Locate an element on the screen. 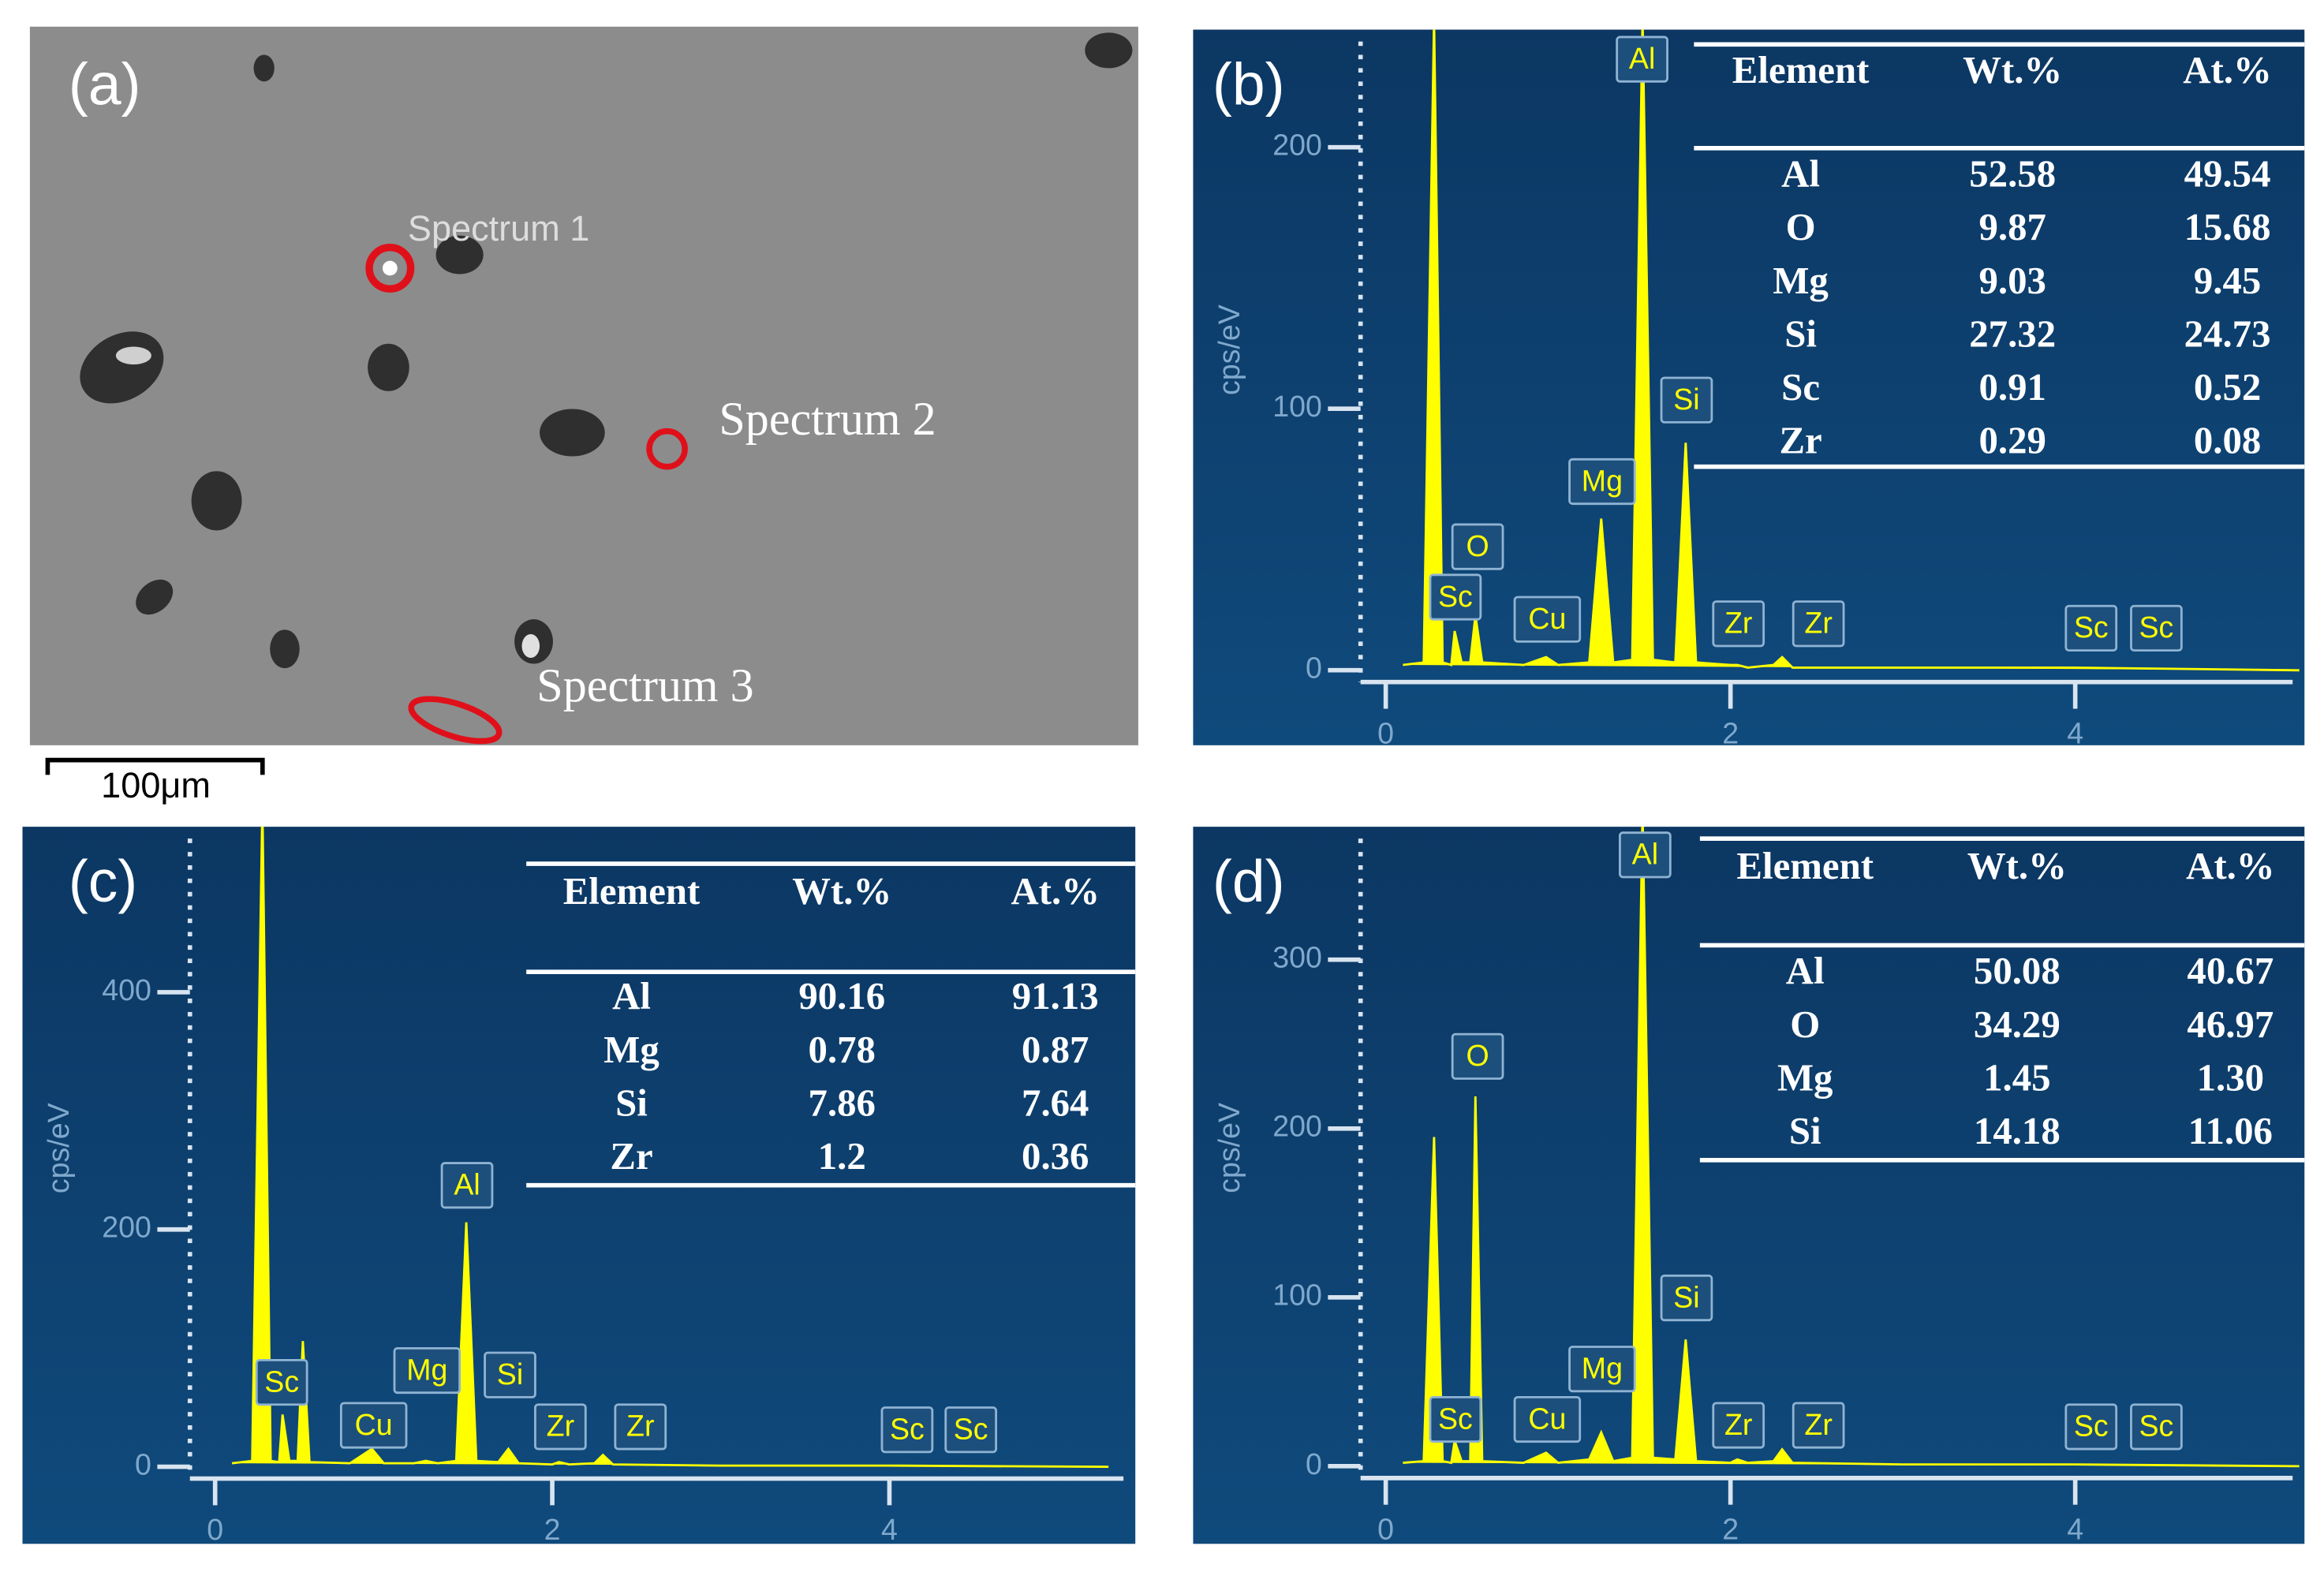  table-cell: 0.29 is located at coordinates (2012, 440).